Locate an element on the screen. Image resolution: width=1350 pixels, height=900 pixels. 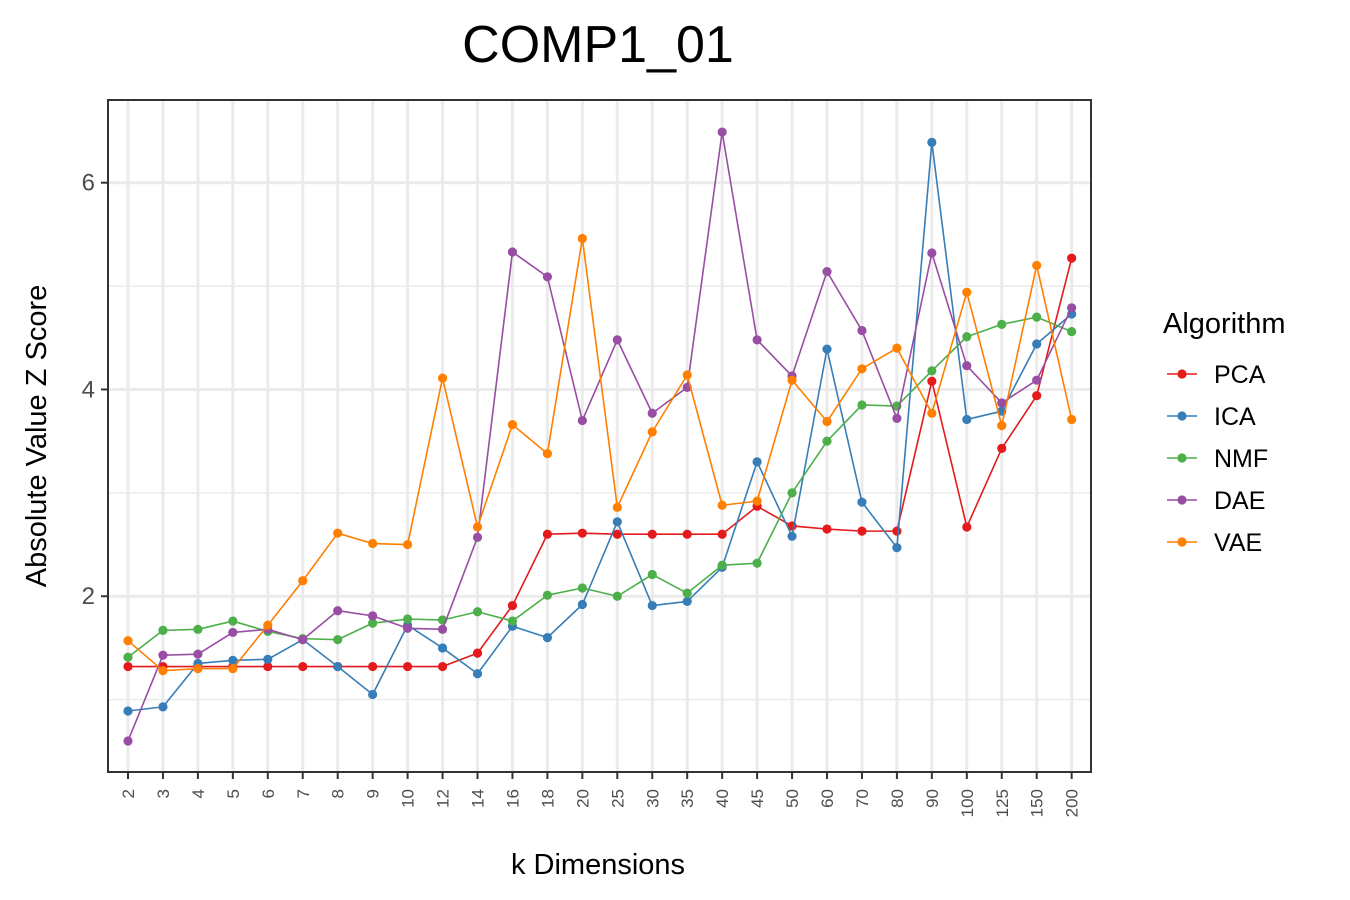
x-tick-label: 4 is located at coordinates (198, 793).